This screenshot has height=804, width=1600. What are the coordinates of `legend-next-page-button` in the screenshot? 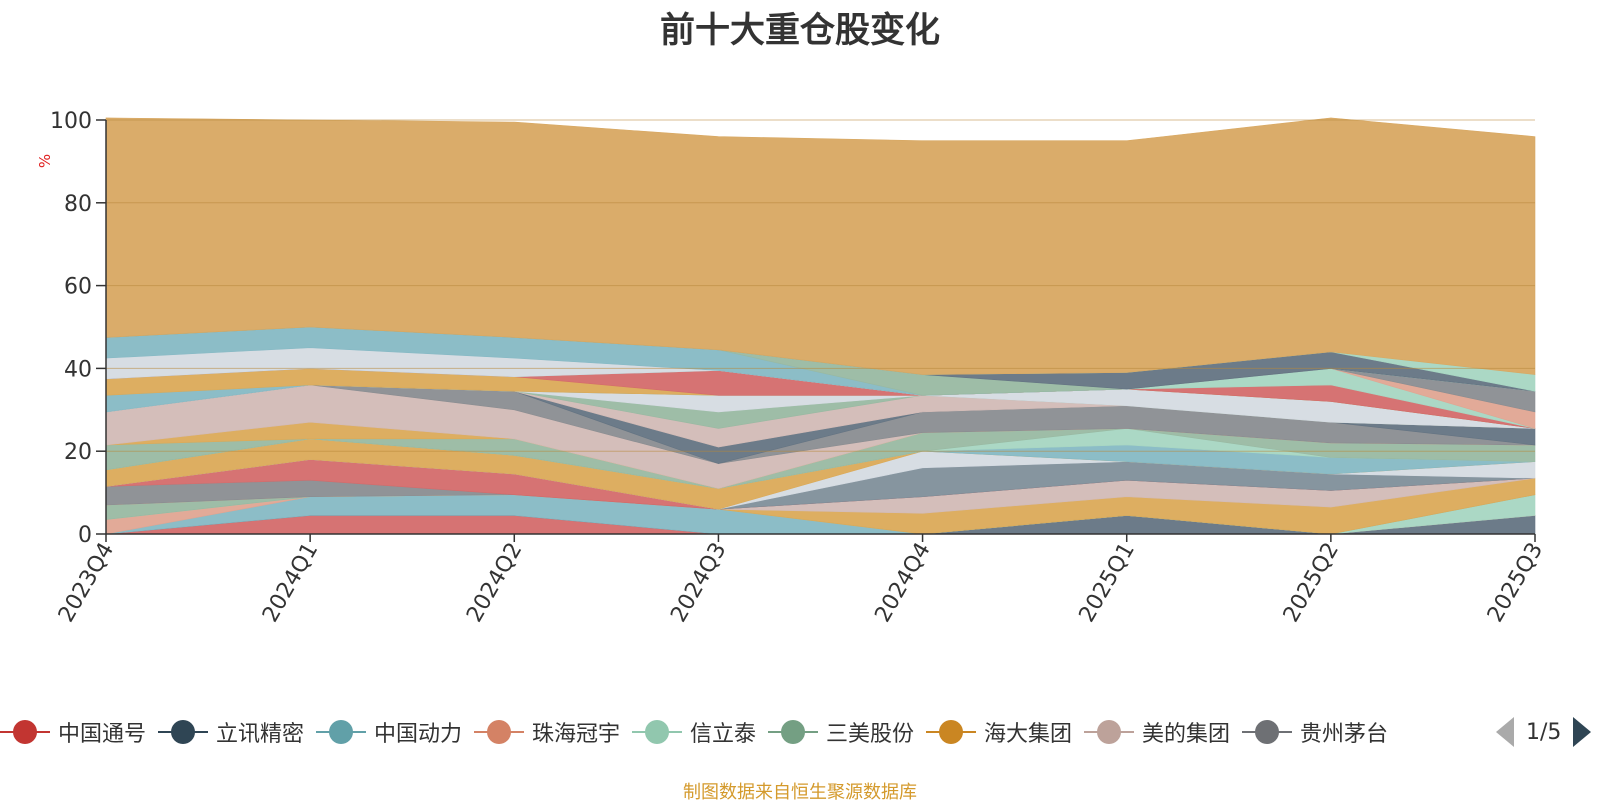 It's located at (1582, 732).